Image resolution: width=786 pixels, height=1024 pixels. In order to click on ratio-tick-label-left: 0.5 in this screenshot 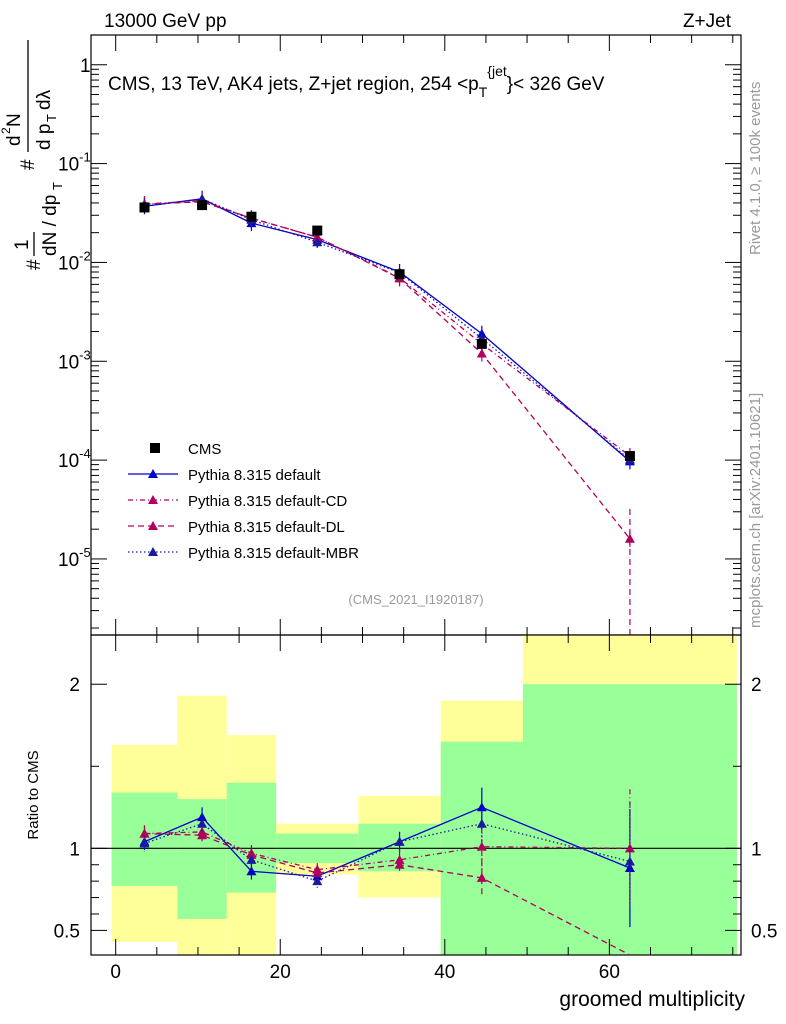, I will do `click(67, 931)`.